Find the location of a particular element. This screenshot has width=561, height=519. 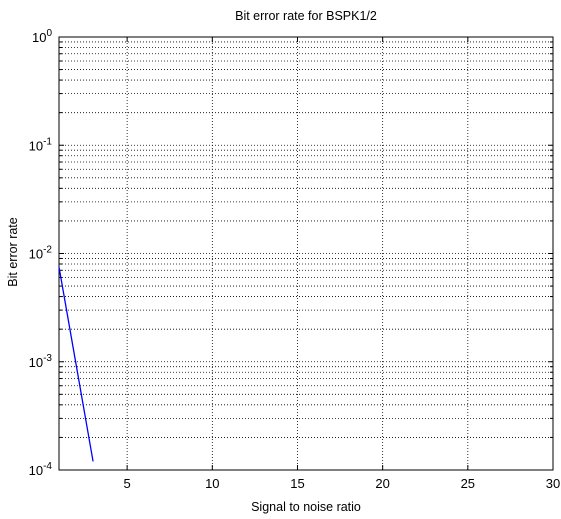

y-tick-label: 10⁻⁴ is located at coordinates (41, 469).